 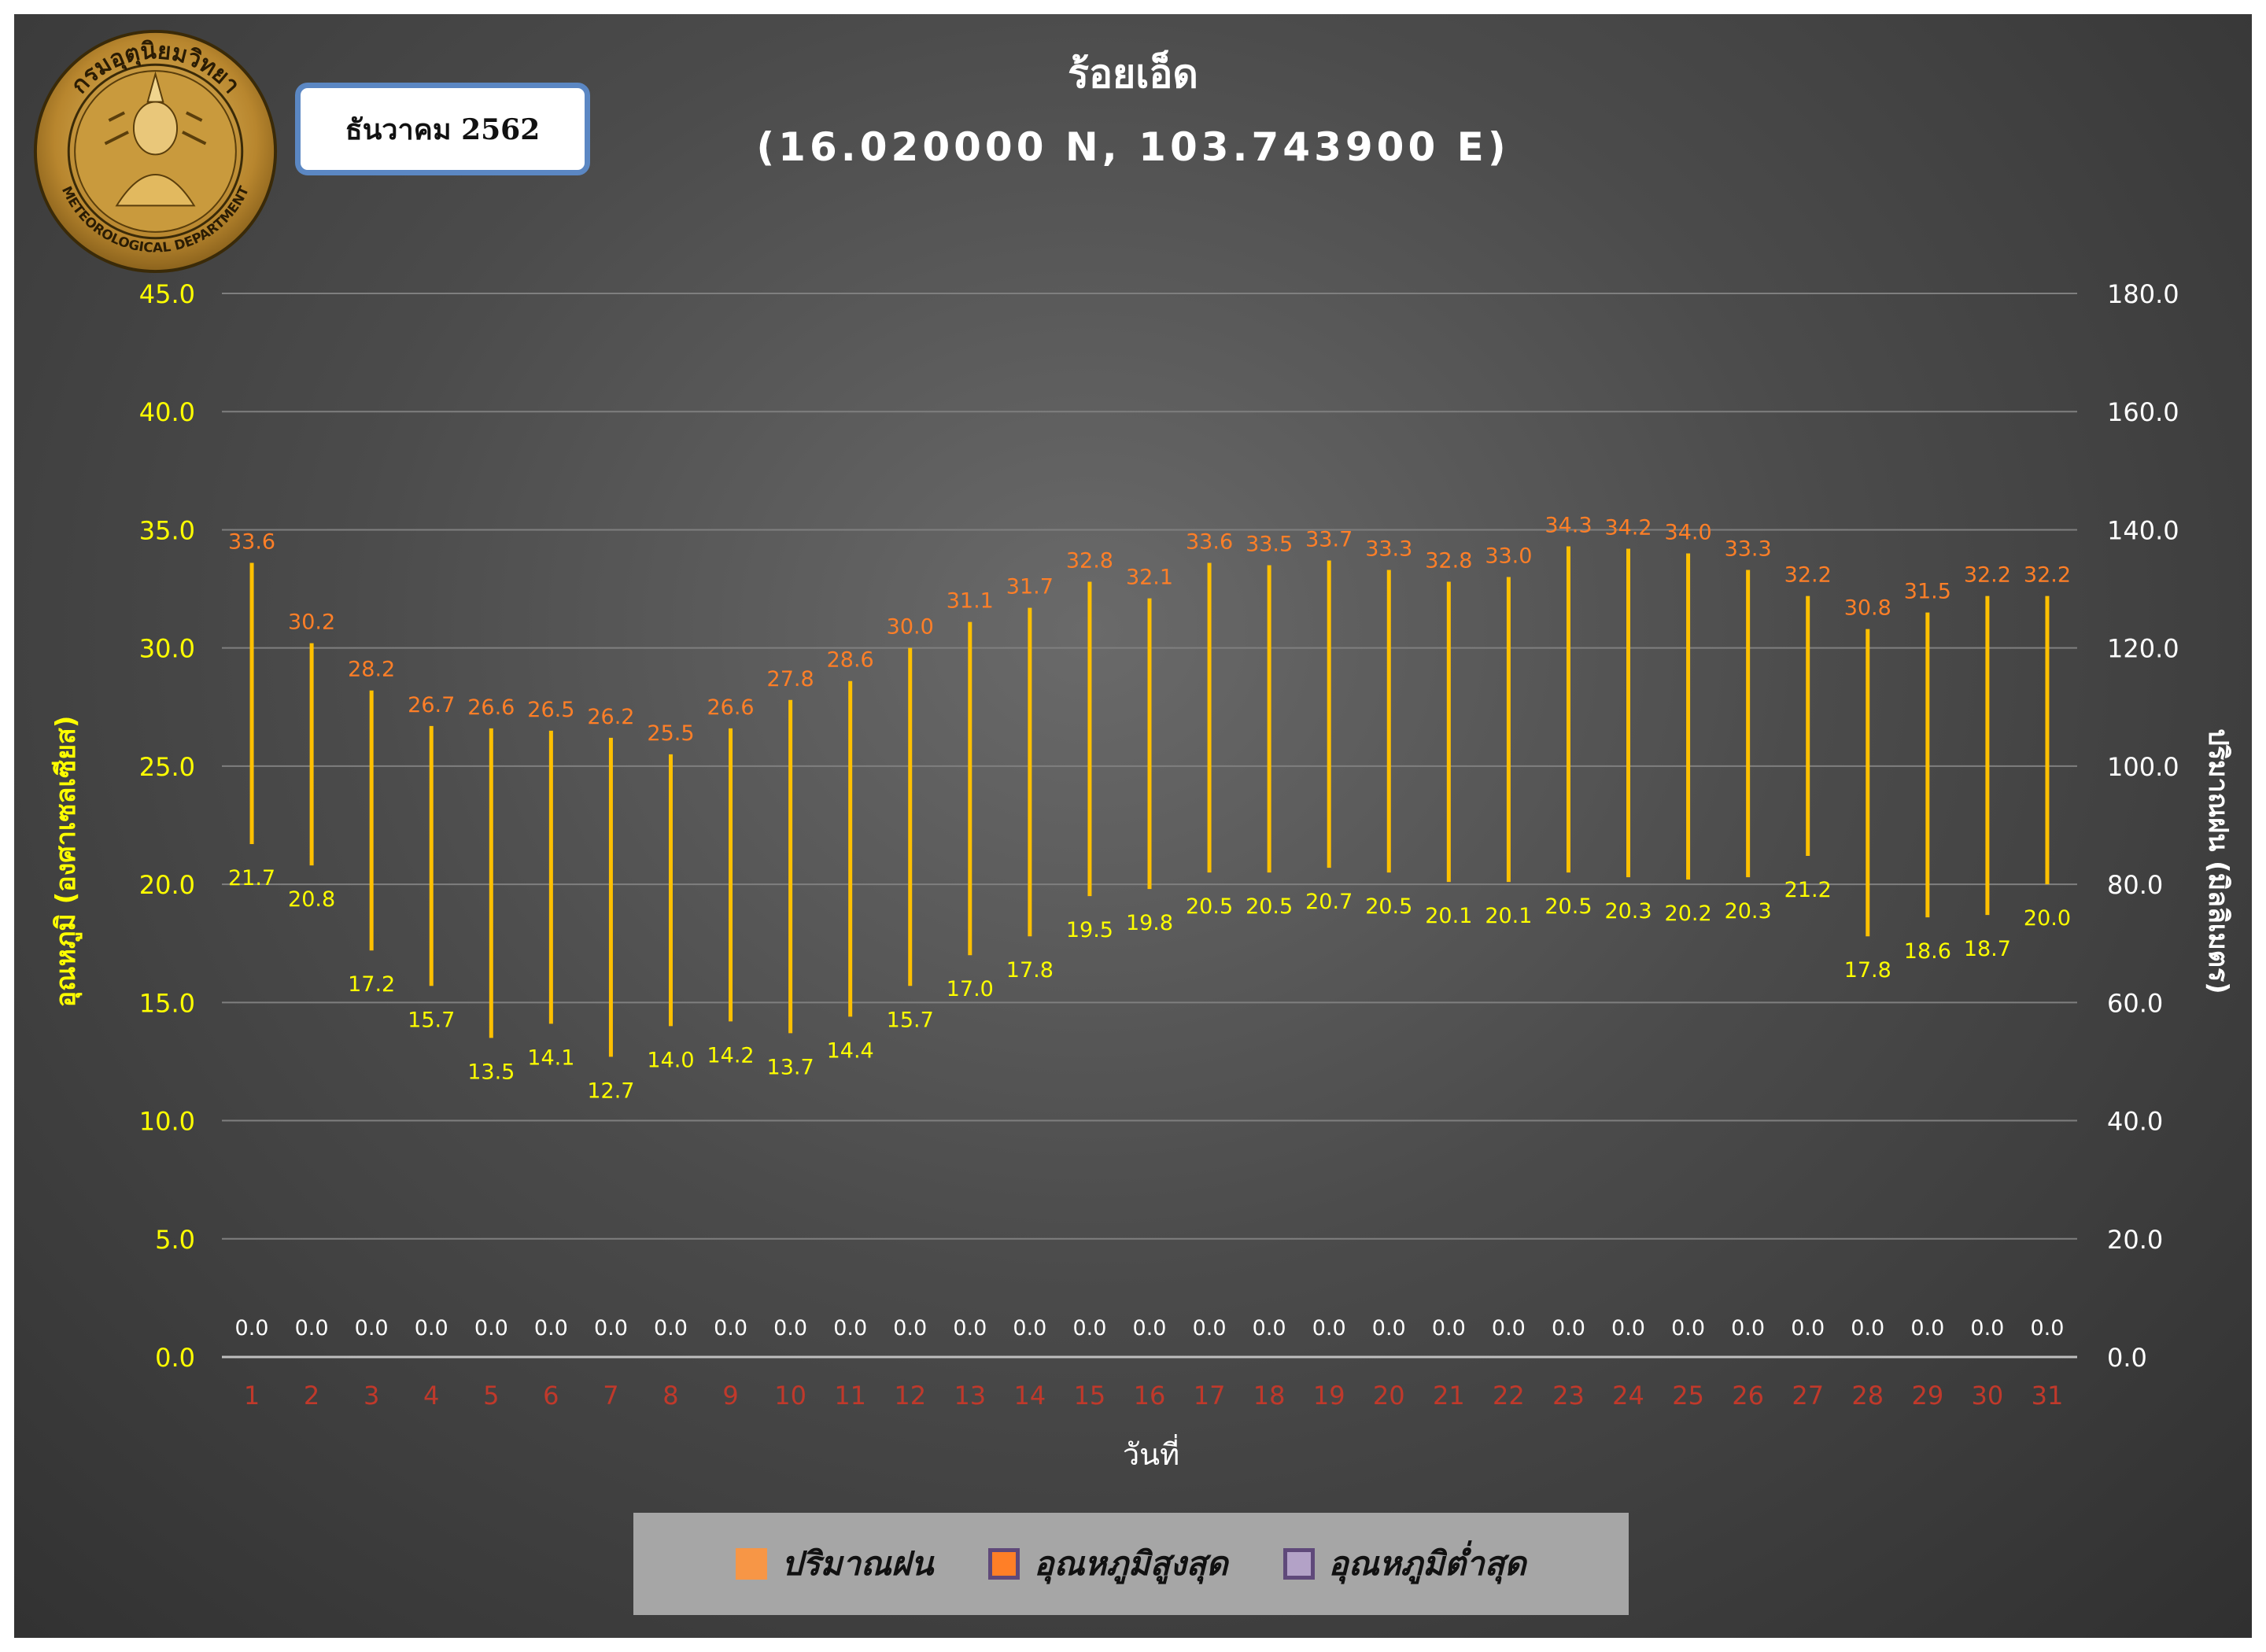 I want to click on max-temp-label: 30.2, so click(x=311, y=622).